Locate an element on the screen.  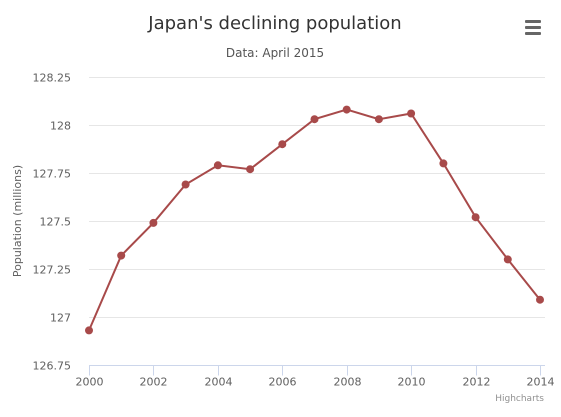
y-axis: 126.75 127 127.25 127.5 127.75 128 128.25 is located at coordinates (52, 222).